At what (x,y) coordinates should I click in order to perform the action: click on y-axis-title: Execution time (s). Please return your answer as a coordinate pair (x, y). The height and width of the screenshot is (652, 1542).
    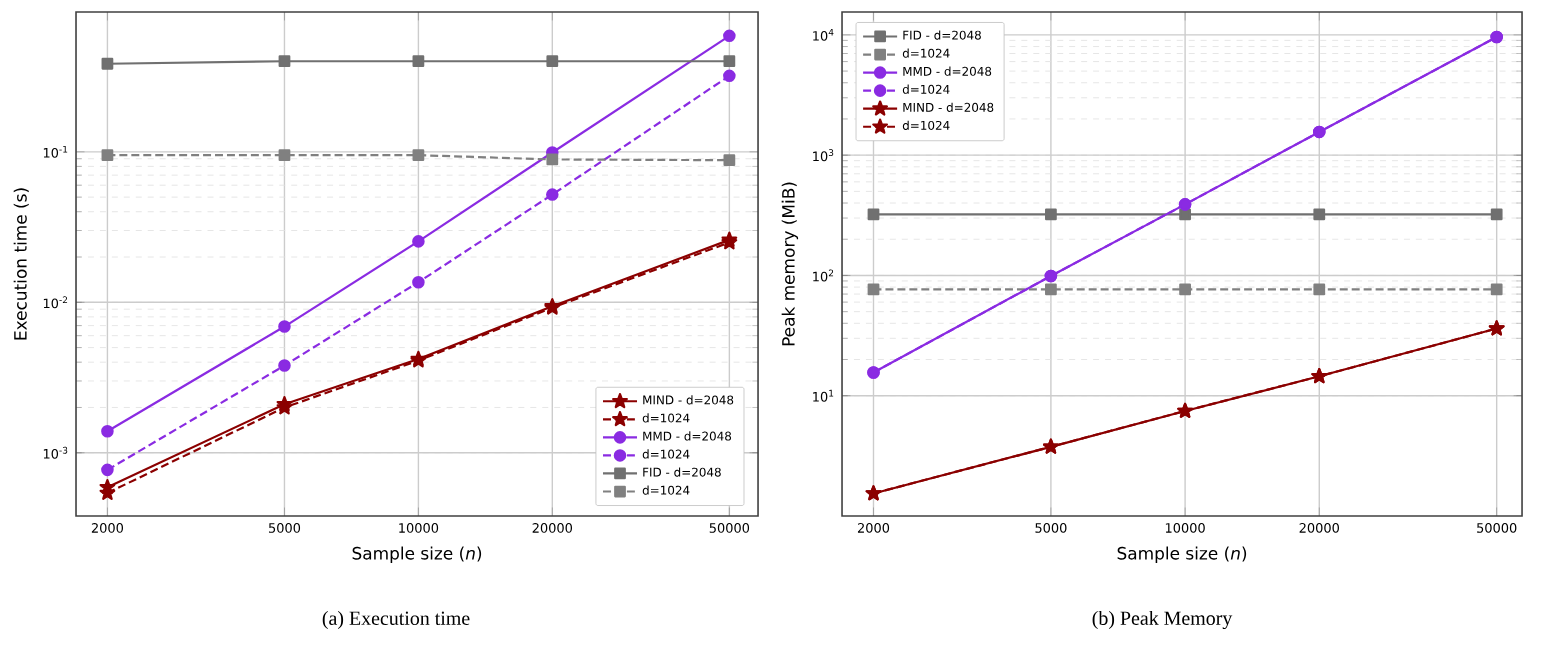
    Looking at the image, I should click on (21, 264).